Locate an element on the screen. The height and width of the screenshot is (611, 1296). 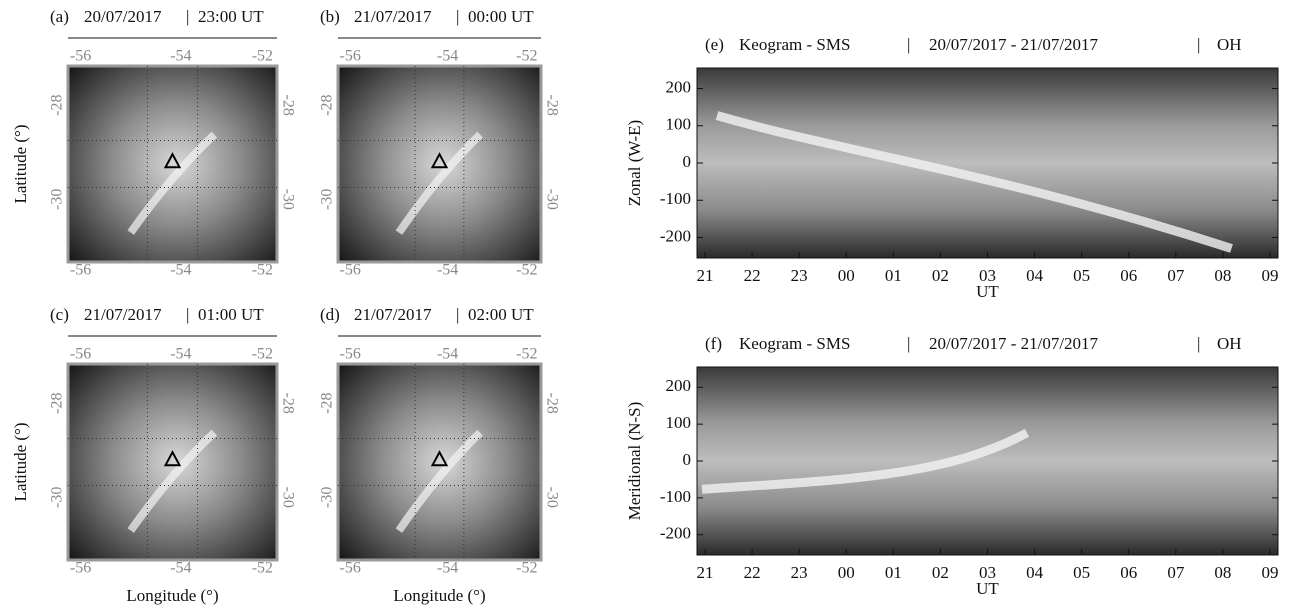
panel-label: (f) is located at coordinates (713, 343).